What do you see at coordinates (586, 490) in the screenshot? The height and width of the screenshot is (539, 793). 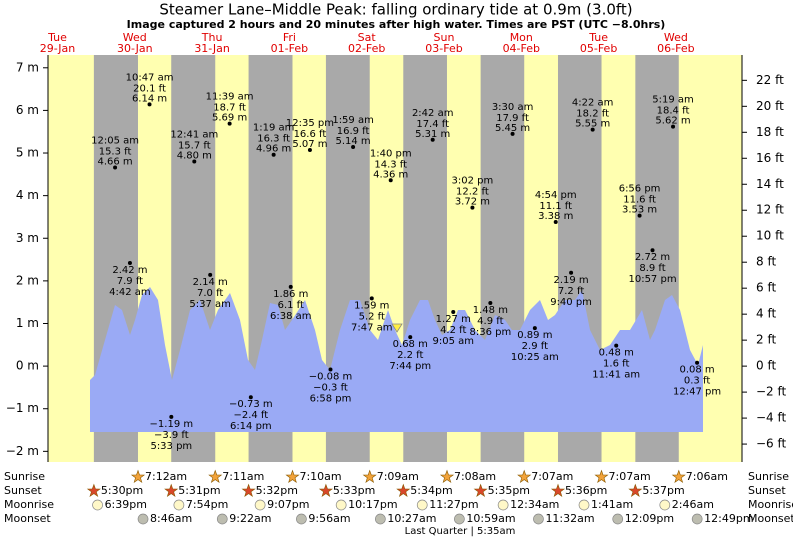 I see `sunset-time: 5:36pm` at bounding box center [586, 490].